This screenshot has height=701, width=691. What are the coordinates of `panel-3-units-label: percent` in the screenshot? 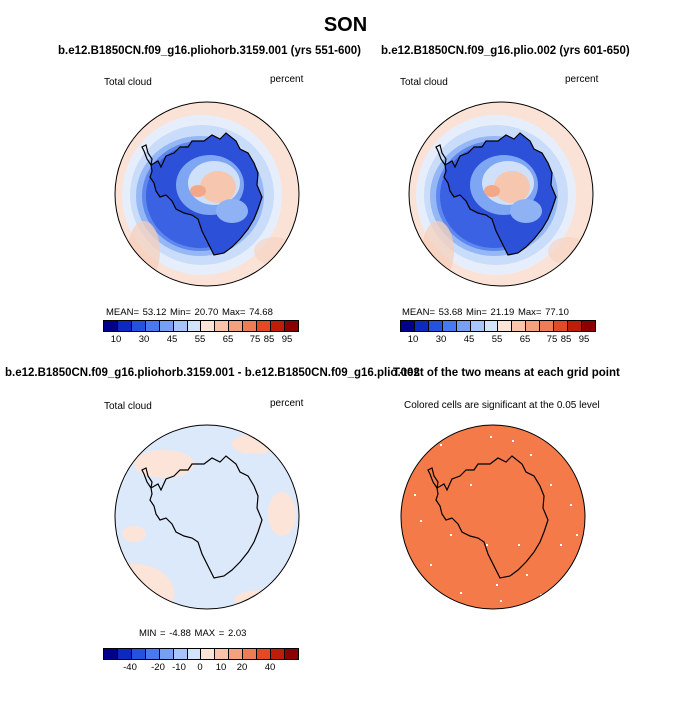 It's located at (287, 403).